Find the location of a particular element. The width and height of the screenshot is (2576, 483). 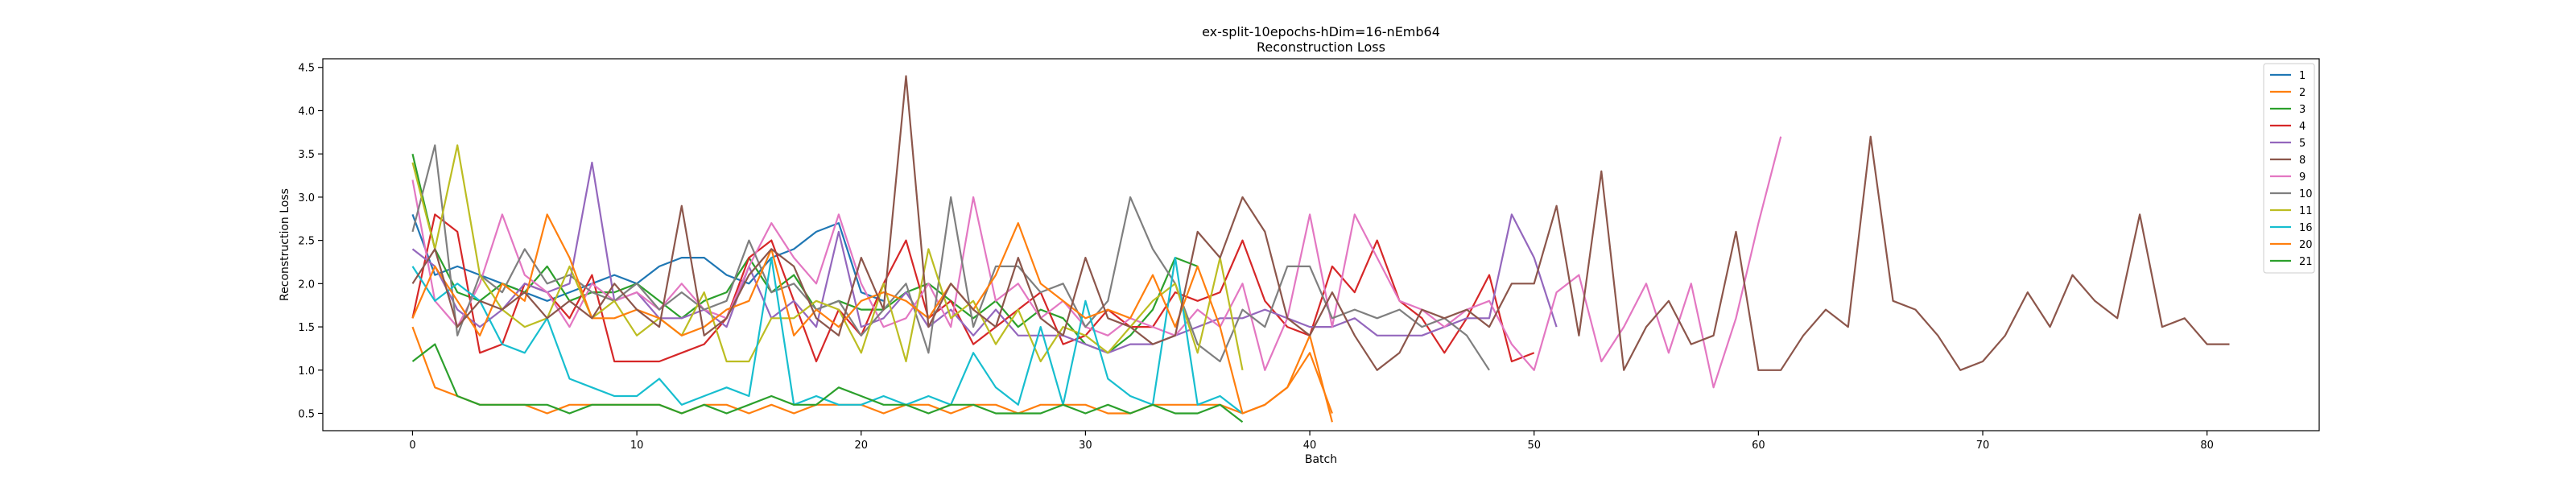

legend-label-2: 2 is located at coordinates (2302, 93).